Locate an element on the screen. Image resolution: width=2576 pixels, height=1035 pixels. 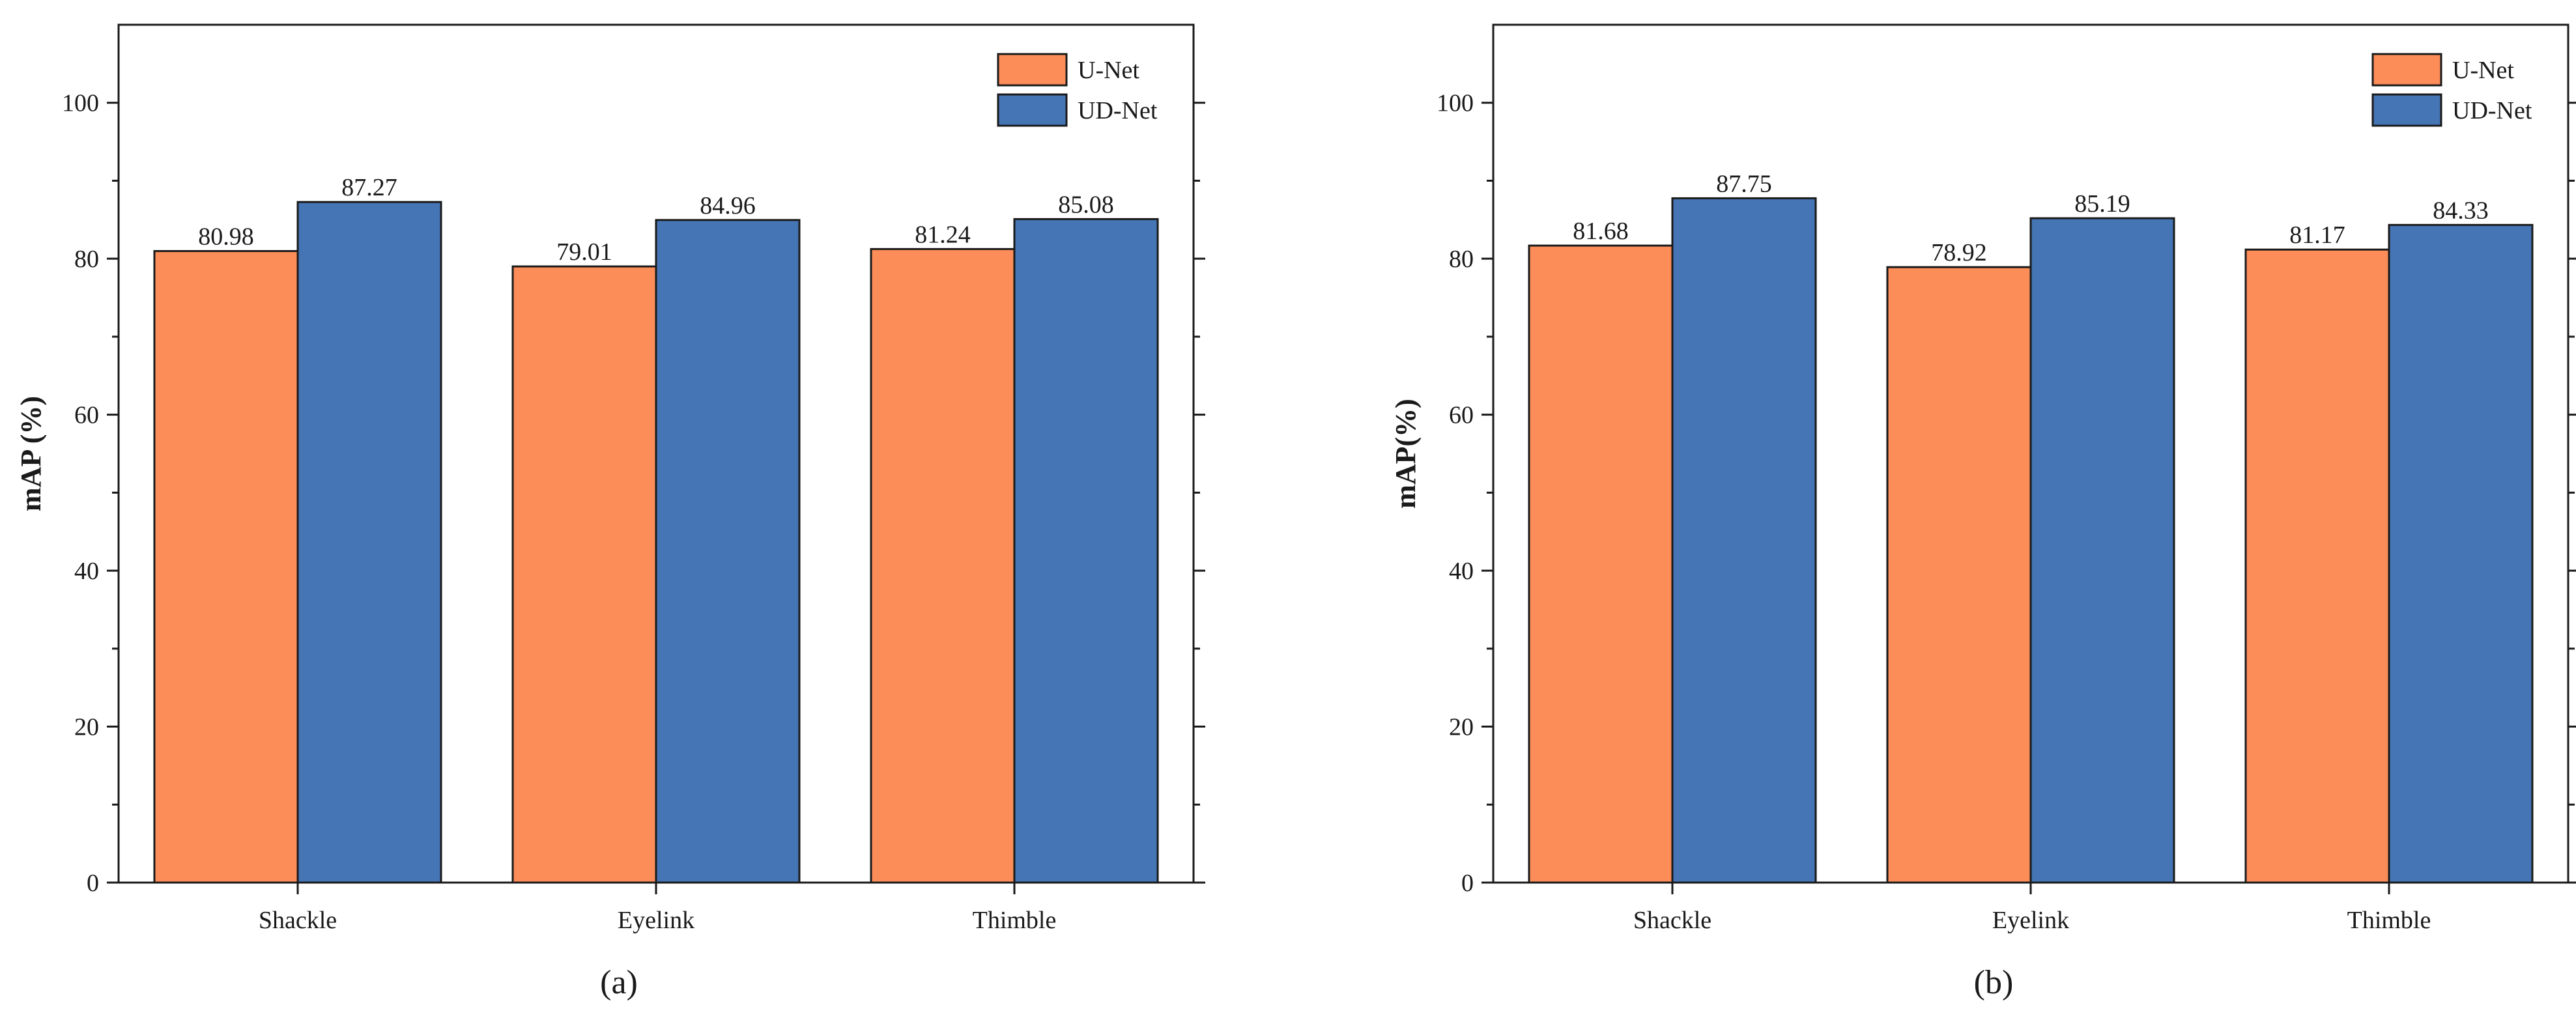
data-label: 84.96 is located at coordinates (728, 206).